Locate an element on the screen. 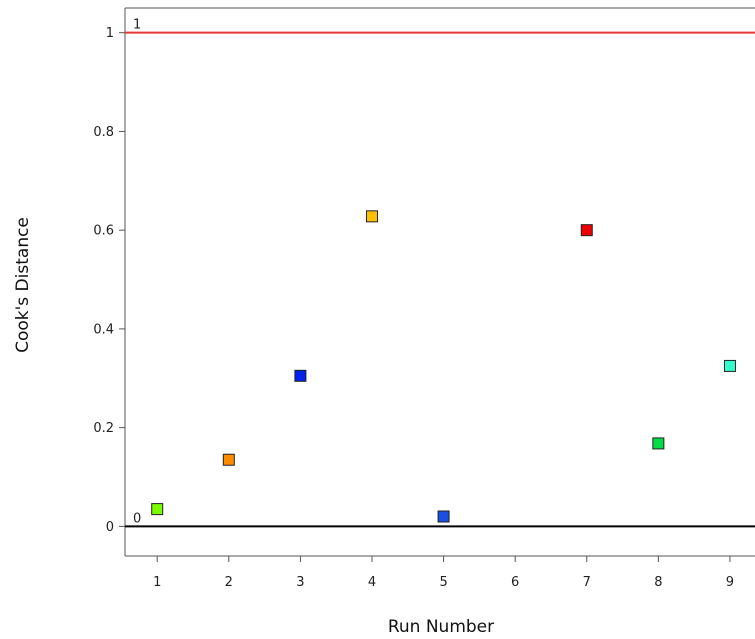  y-tick-label: 0.2 is located at coordinates (103, 428).